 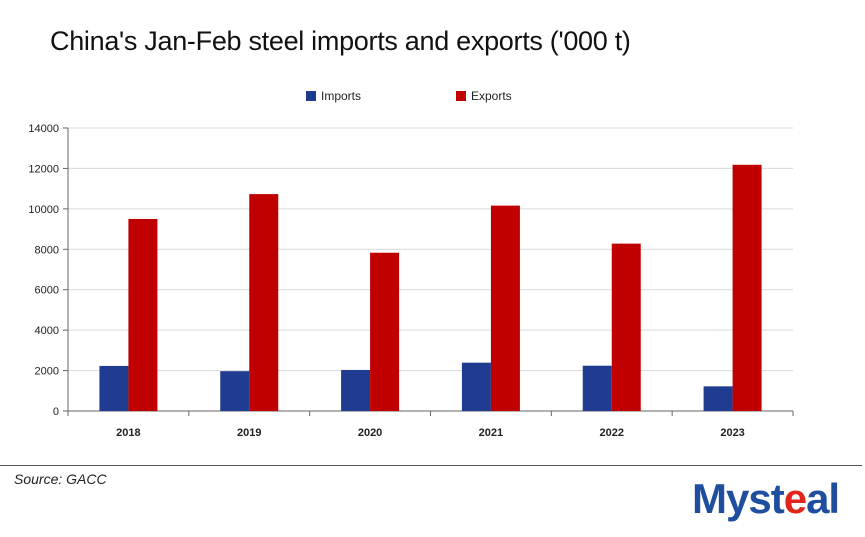 What do you see at coordinates (766, 498) in the screenshot?
I see `mysteel-logo: Mysteal` at bounding box center [766, 498].